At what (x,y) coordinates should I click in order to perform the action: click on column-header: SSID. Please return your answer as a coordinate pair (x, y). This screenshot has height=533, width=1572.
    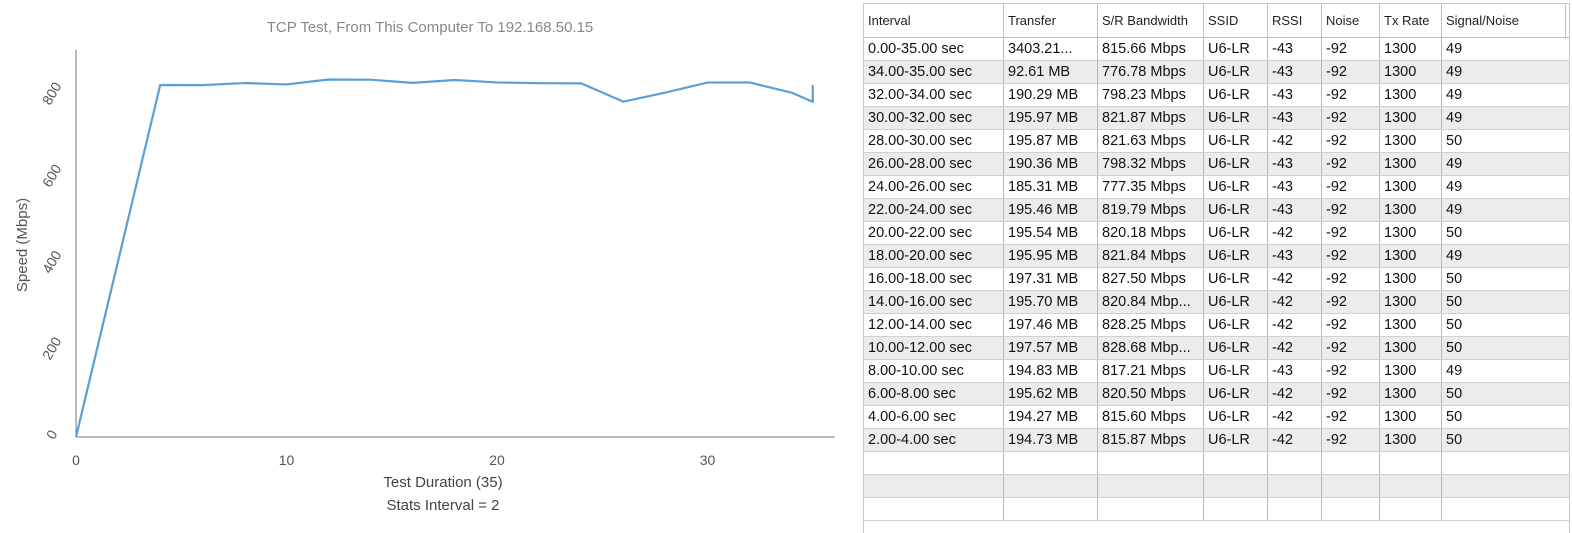
    Looking at the image, I should click on (1236, 20).